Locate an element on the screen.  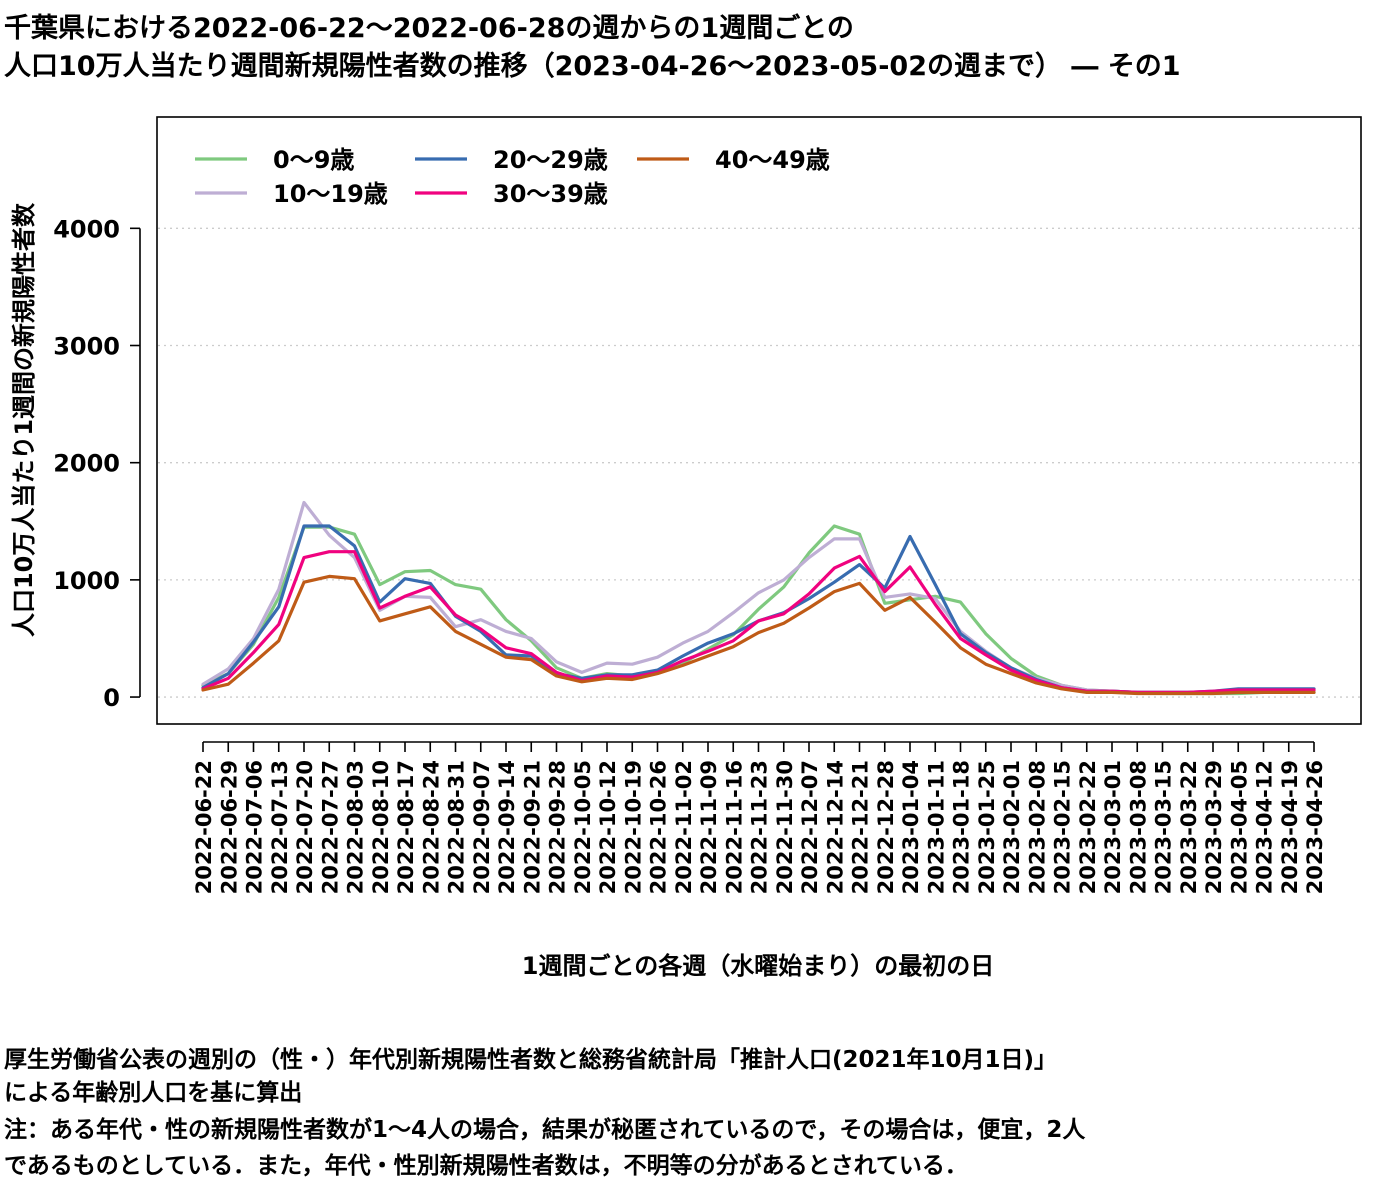
series-lines is located at coordinates (758, 598).